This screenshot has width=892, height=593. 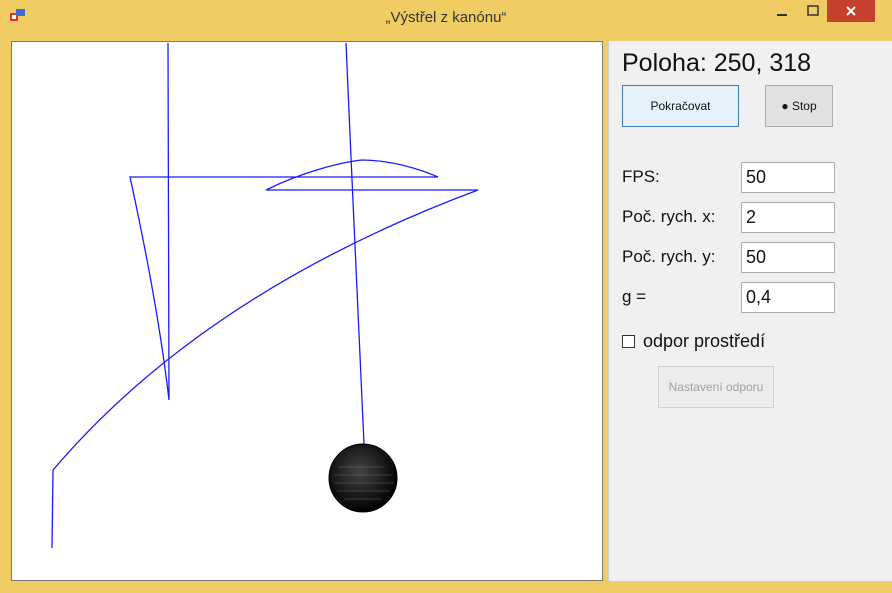 I want to click on drag-settings-button: Nastavení odporu, so click(x=716, y=387).